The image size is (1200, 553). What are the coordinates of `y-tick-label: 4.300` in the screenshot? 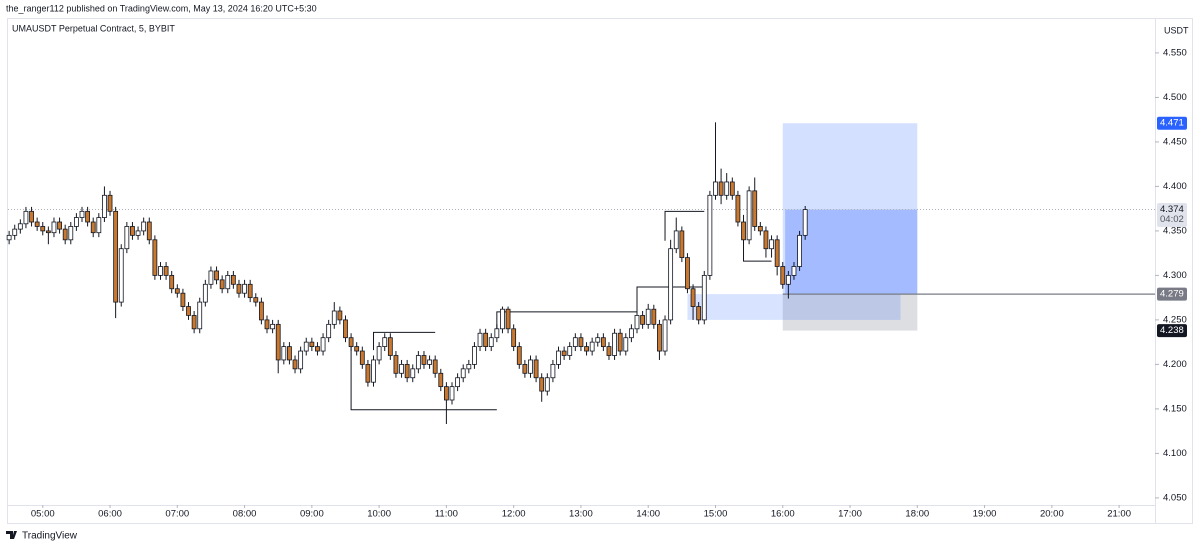 It's located at (1175, 275).